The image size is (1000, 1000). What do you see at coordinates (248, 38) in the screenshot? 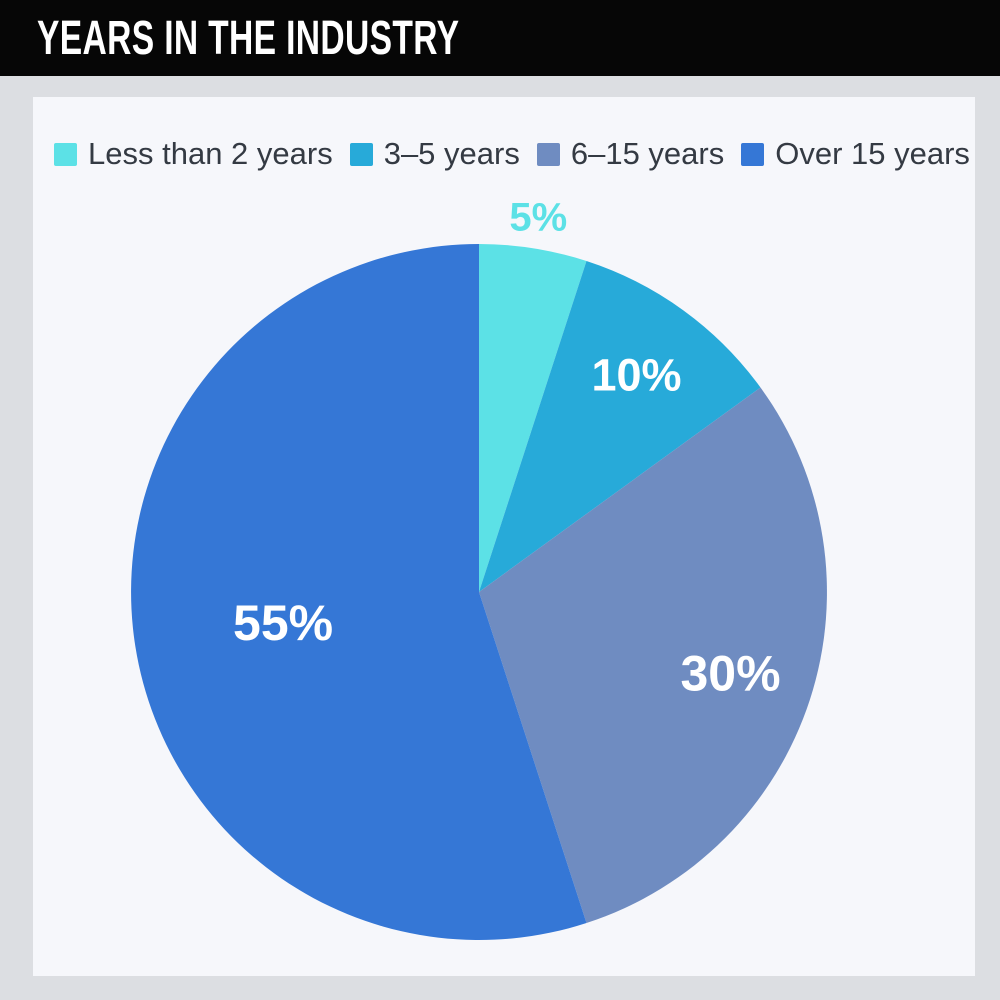
I see `page-title: YEARS IN THE INDUSTRY` at bounding box center [248, 38].